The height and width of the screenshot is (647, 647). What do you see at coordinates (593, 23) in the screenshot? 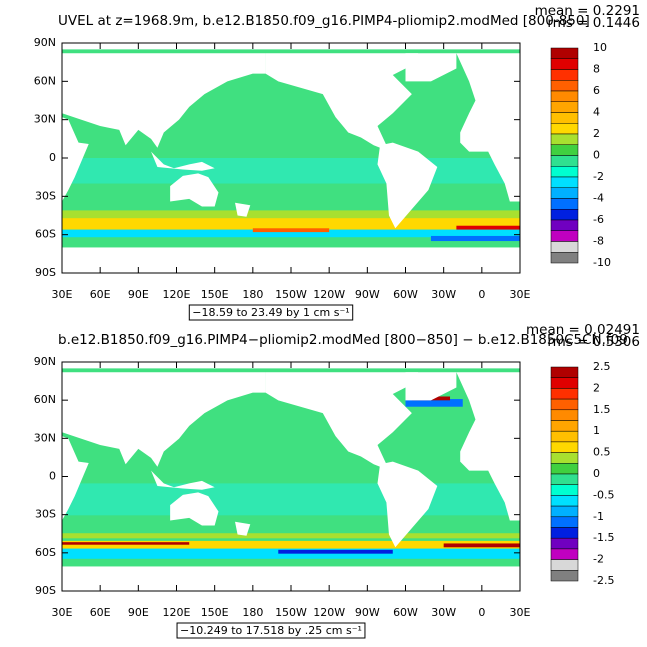
I see `rms-label: rms = 0.1446` at bounding box center [593, 23].